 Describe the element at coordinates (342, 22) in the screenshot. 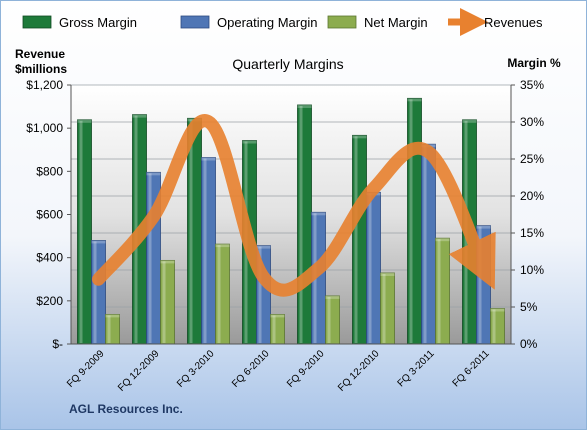

I see `legend-swatch-net-margin` at that location.